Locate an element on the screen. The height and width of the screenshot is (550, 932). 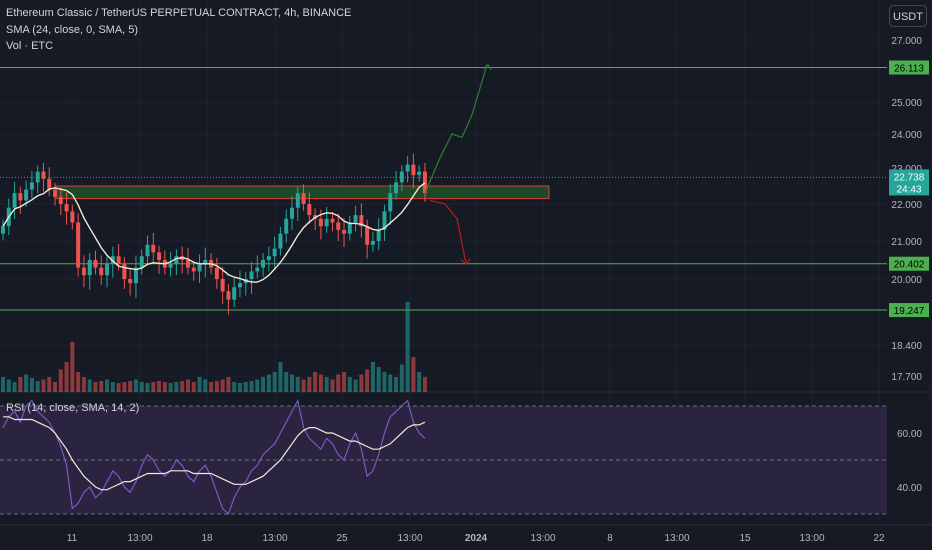
price-tag-label: 20.402 is located at coordinates (909, 265).